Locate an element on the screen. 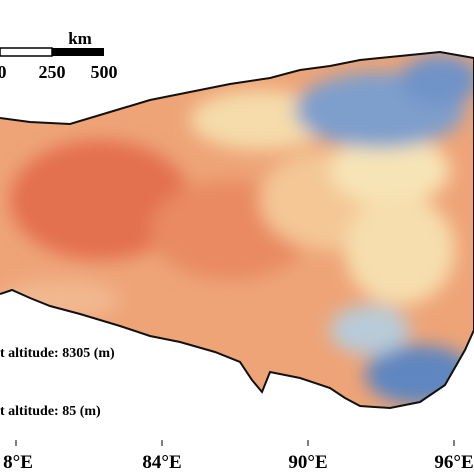 This screenshot has height=474, width=474. legend-highest: t altitude: 8305 (m) is located at coordinates (57, 353).